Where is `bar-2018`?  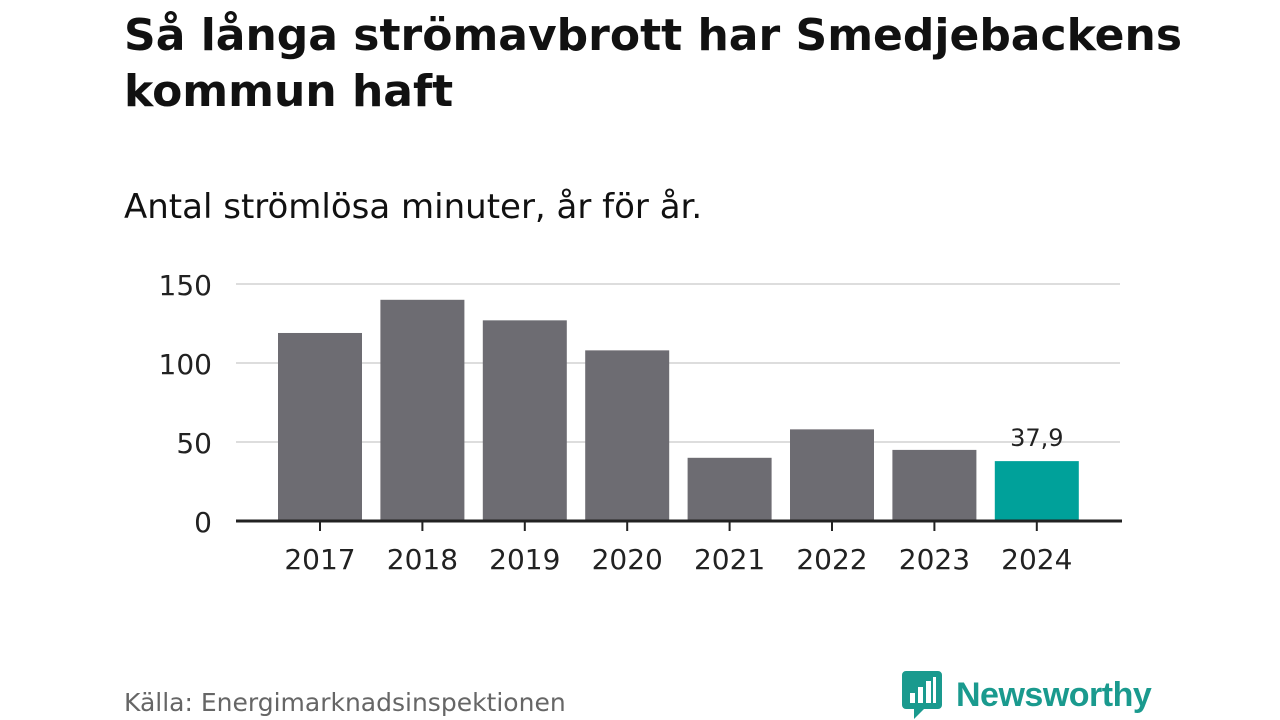
bar-2018 is located at coordinates (422, 410).